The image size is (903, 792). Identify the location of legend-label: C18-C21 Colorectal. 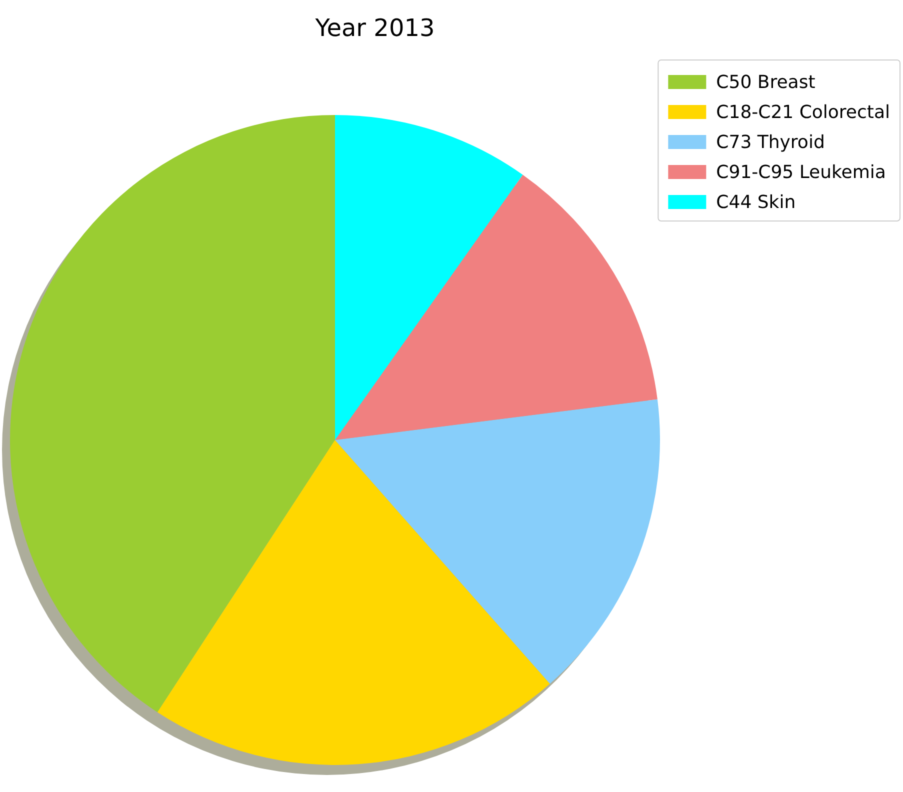
(803, 112).